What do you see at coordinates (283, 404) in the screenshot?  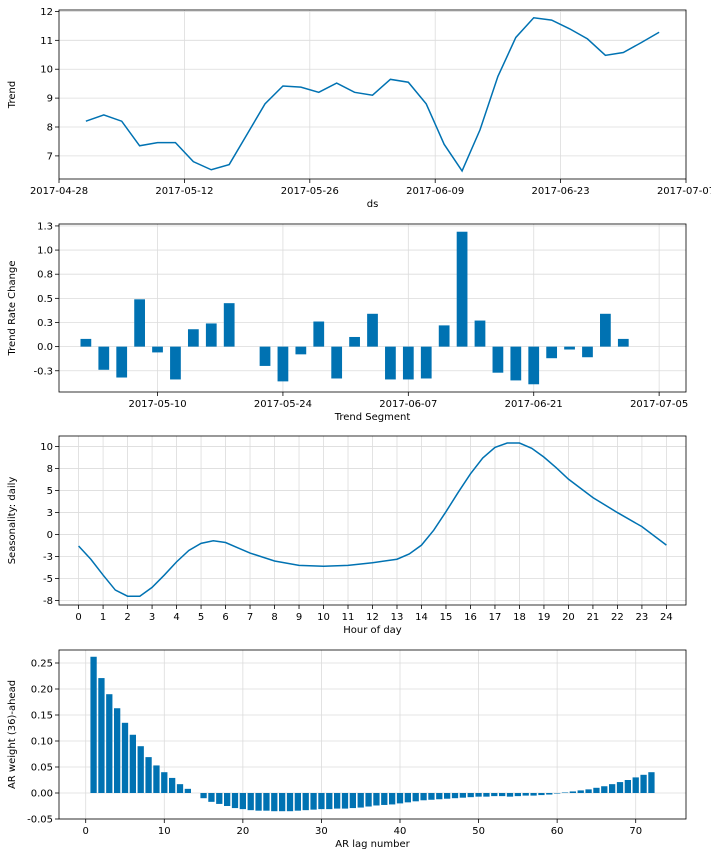 I see `x-tick-label: 2017-05-24` at bounding box center [283, 404].